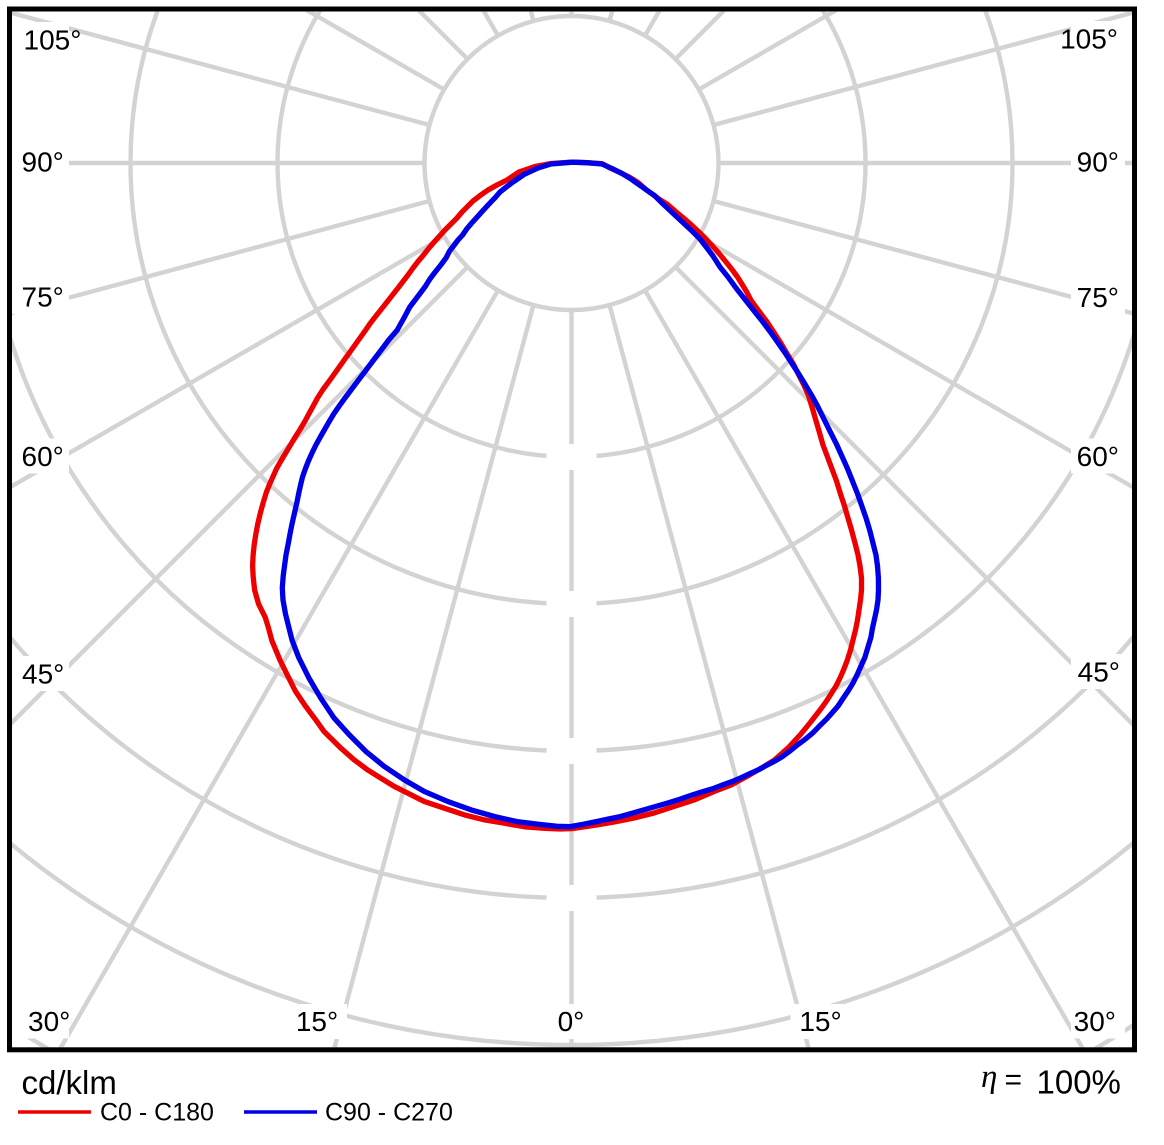 This screenshot has height=1145, width=1164. Describe the element at coordinates (389, 1113) in the screenshot. I see `svg-text: C90 - C270` at that location.